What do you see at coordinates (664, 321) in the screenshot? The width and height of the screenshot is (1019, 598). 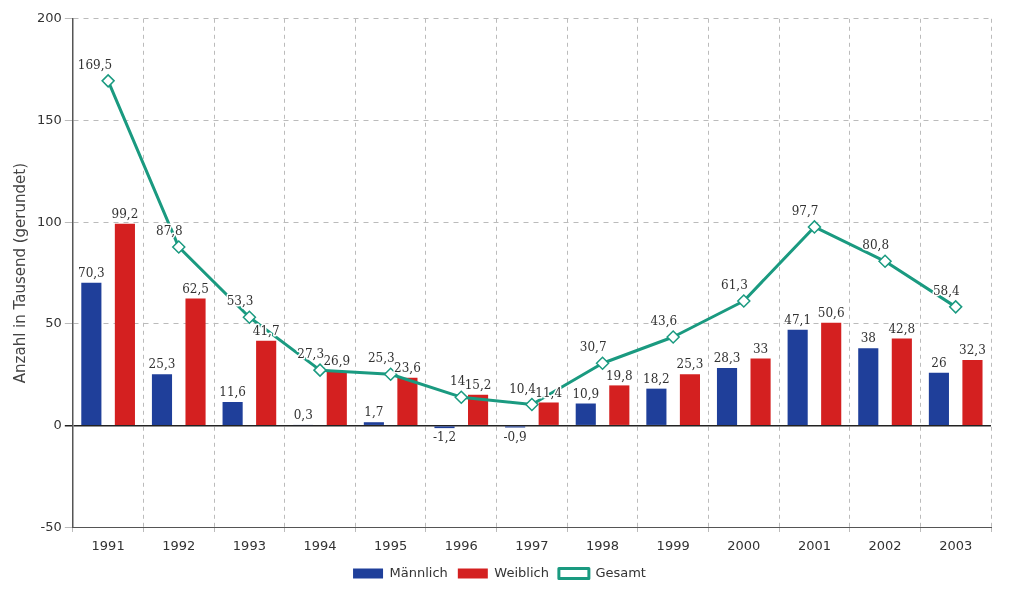 I see `data-label: 43,6` at bounding box center [664, 321].